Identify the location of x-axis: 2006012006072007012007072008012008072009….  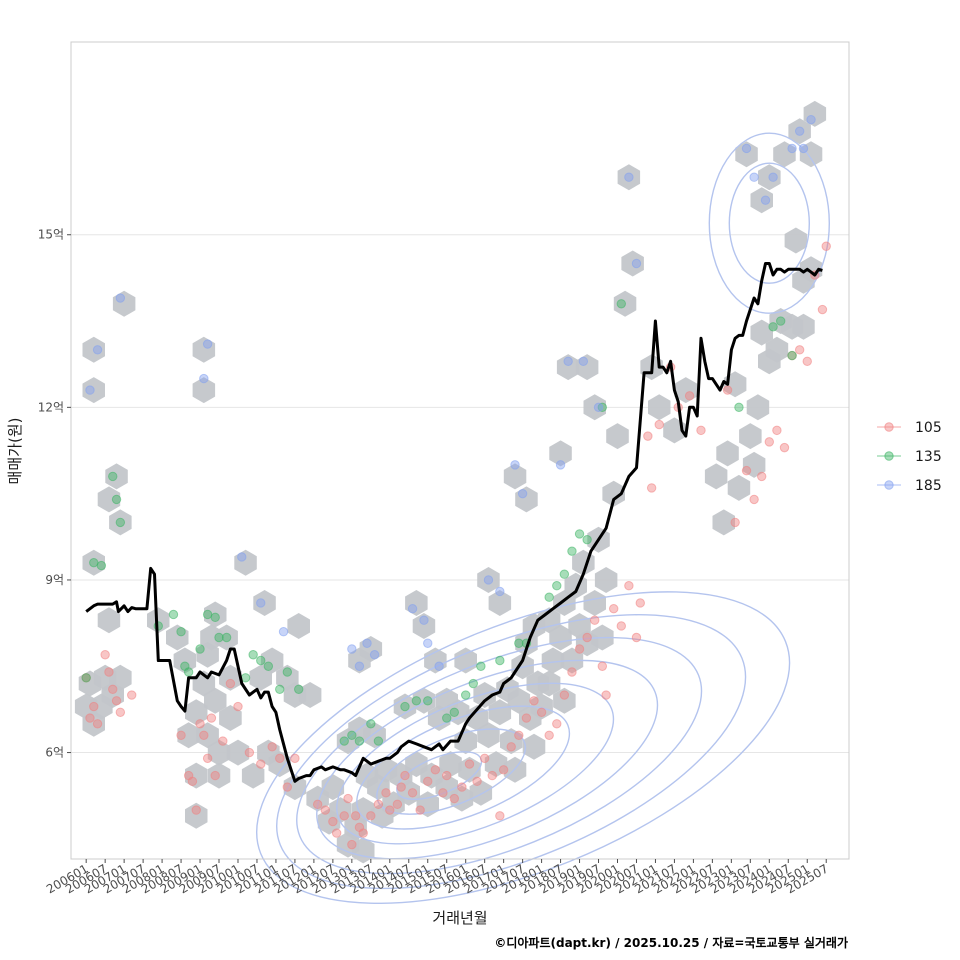
(437, 878).